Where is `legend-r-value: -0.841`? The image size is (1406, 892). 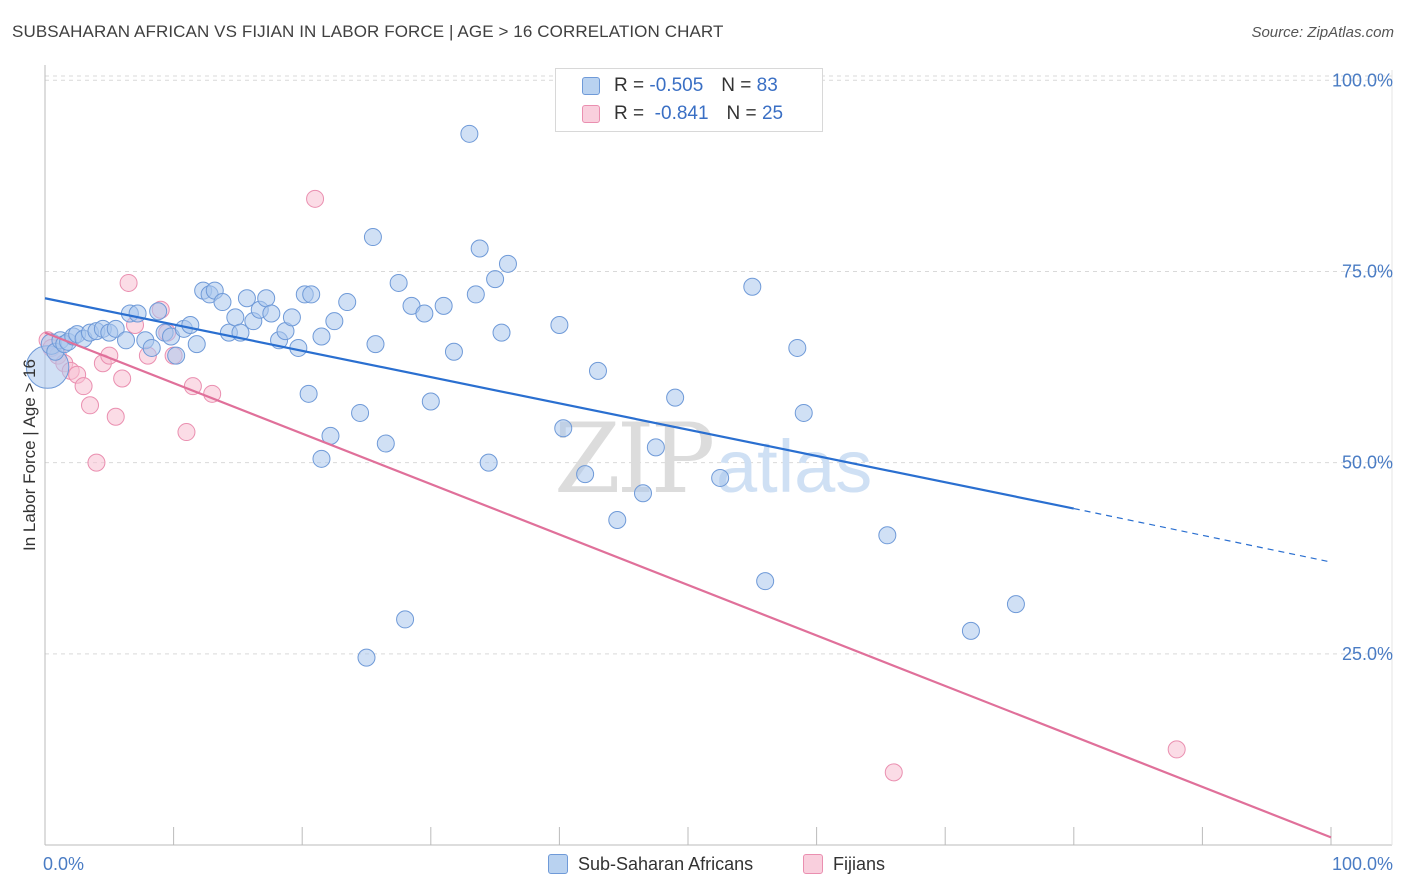 legend-r-value: -0.841 is located at coordinates (681, 113).